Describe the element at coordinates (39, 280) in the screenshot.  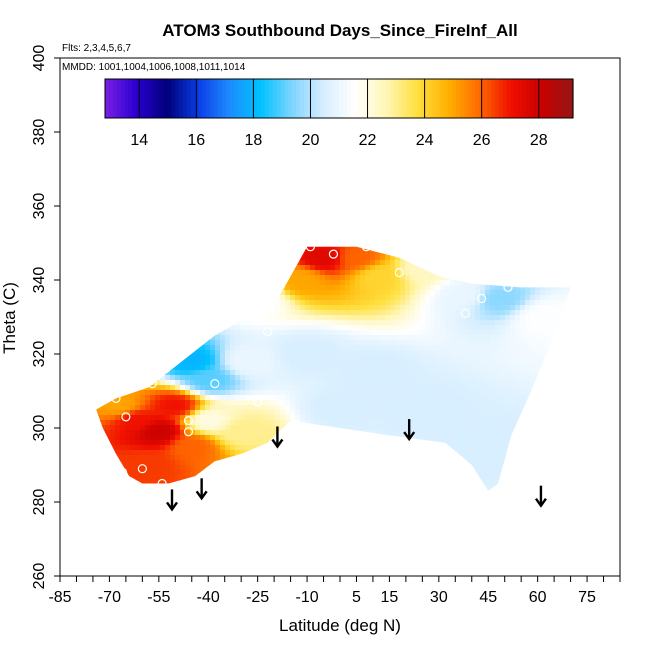
I see `y-tick-label: 340` at that location.